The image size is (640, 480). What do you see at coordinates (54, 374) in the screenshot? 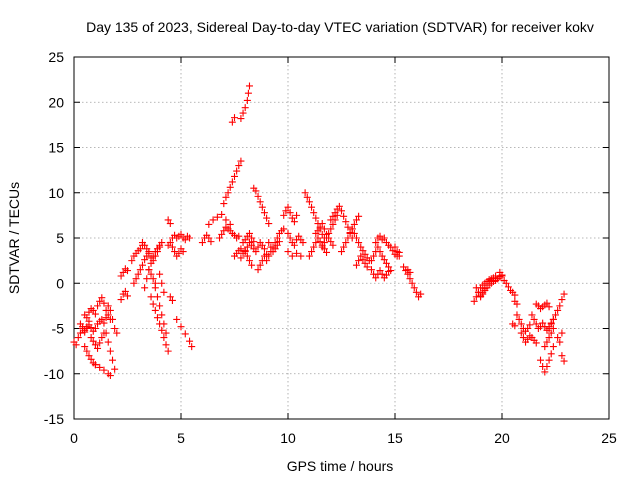
I see `y-tick-label: -10` at bounding box center [54, 374].